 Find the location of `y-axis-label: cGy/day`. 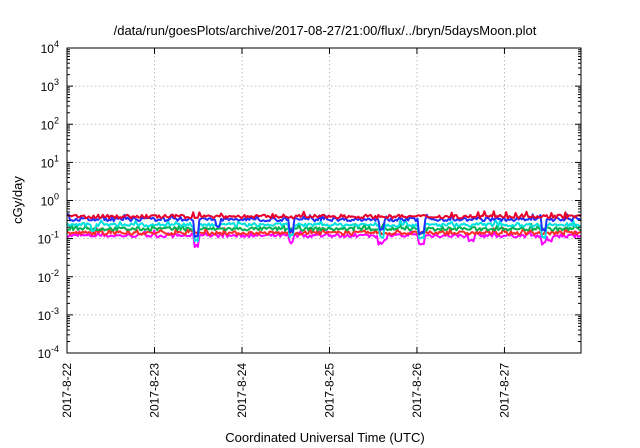

y-axis-label: cGy/day is located at coordinates (17, 200).